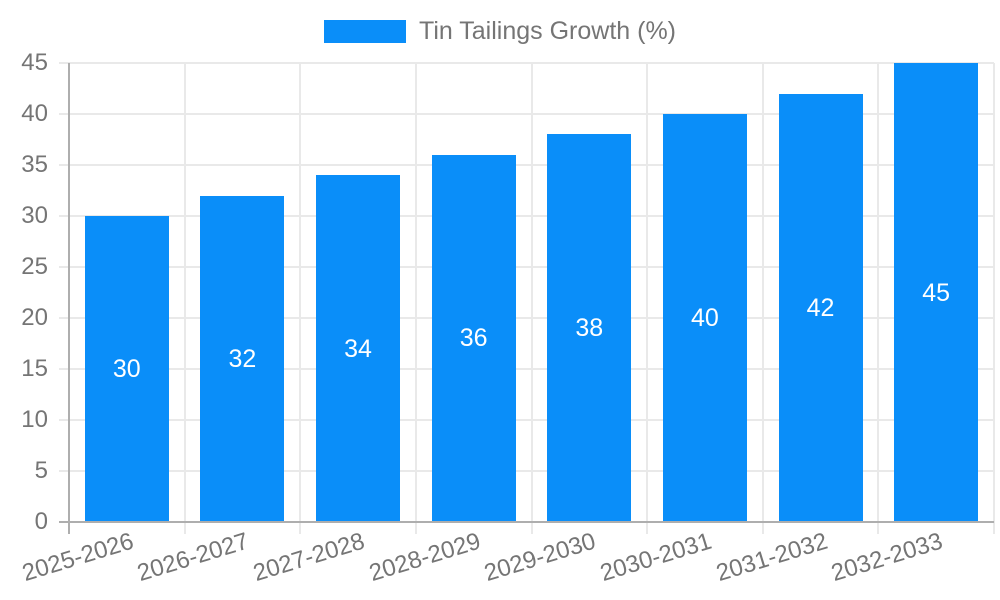 This screenshot has width=1000, height=600. What do you see at coordinates (34, 62) in the screenshot?
I see `y-tick-label: 45` at bounding box center [34, 62].